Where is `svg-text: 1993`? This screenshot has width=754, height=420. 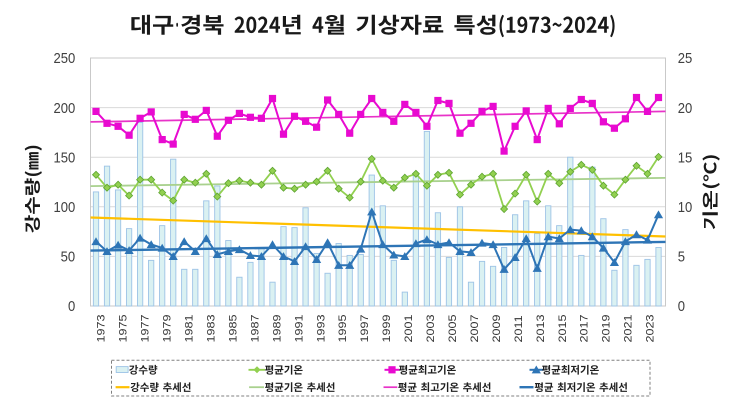 svg-text: 1993 is located at coordinates (321, 328).